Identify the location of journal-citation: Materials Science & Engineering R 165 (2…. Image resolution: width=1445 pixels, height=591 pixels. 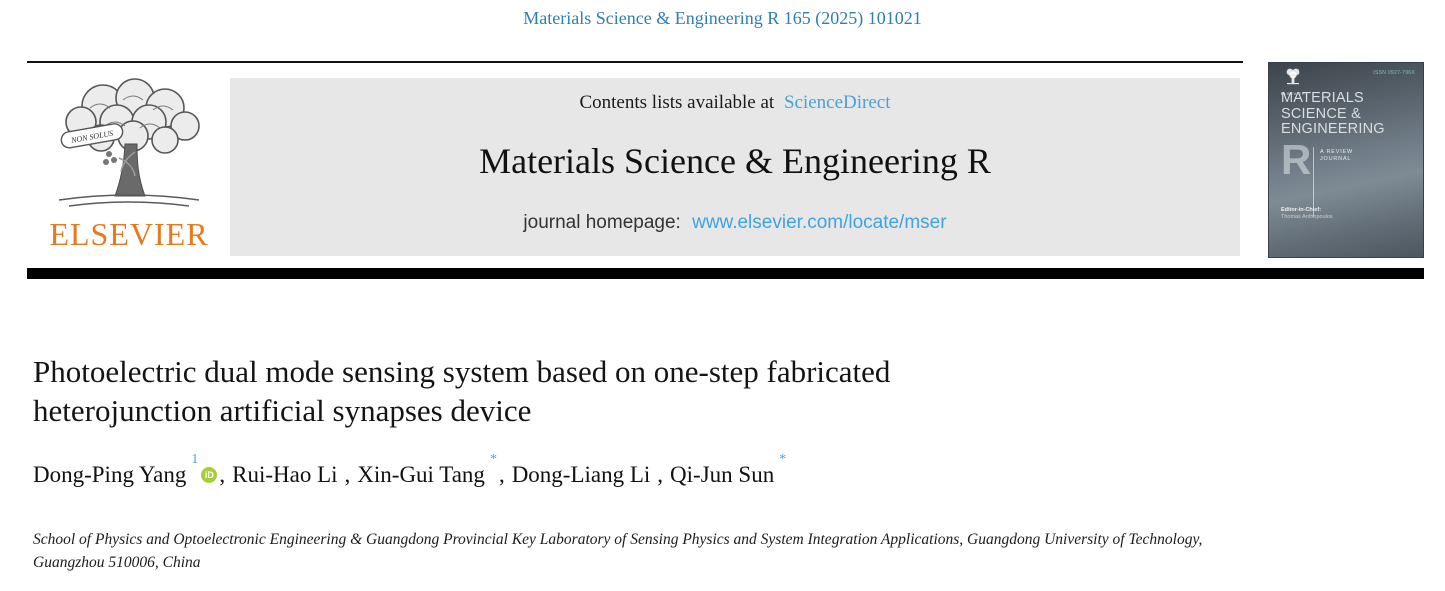
(722, 18).